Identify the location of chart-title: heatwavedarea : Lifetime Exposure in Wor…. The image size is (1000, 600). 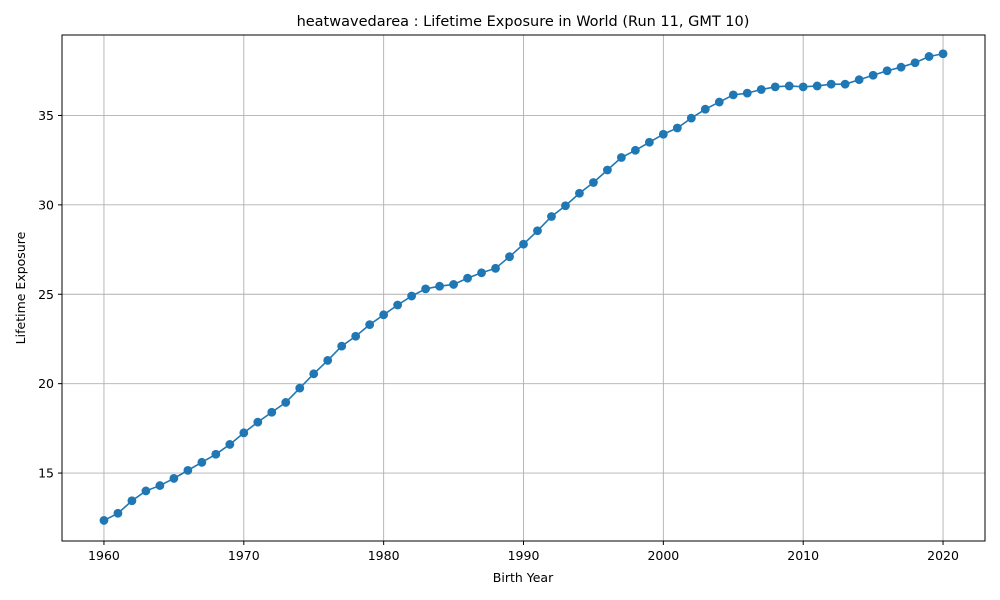
(523, 22).